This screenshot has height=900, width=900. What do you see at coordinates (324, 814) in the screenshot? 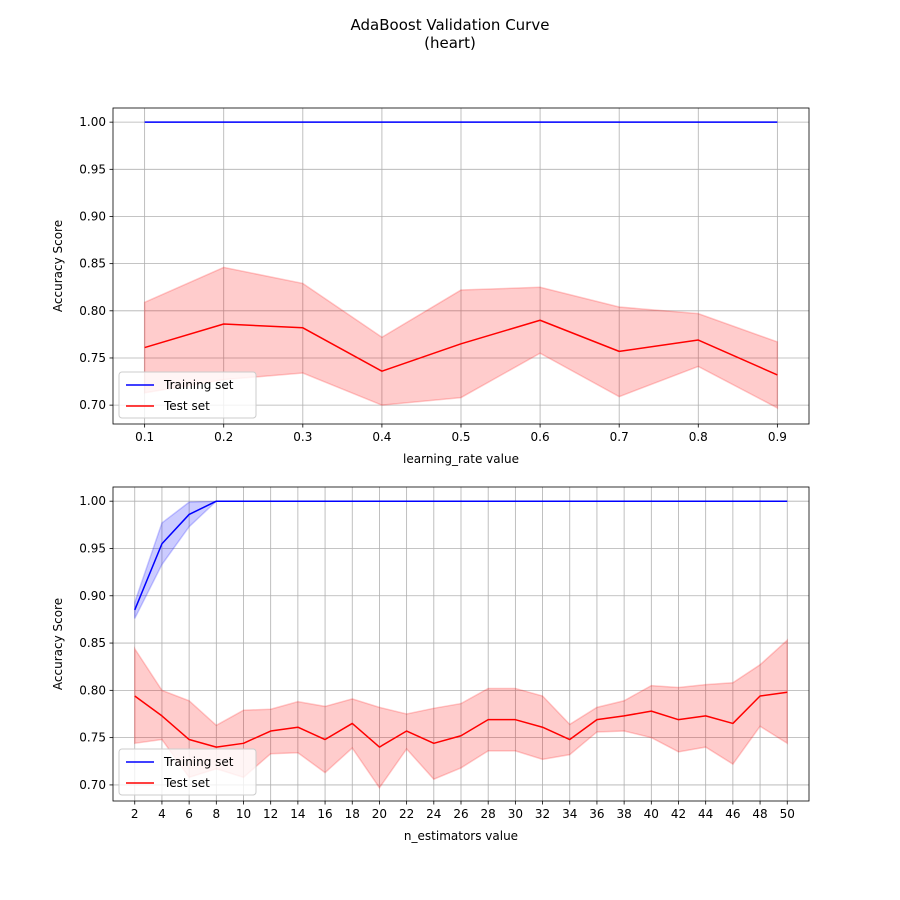
I see `x-tick-label: 16` at bounding box center [324, 814].